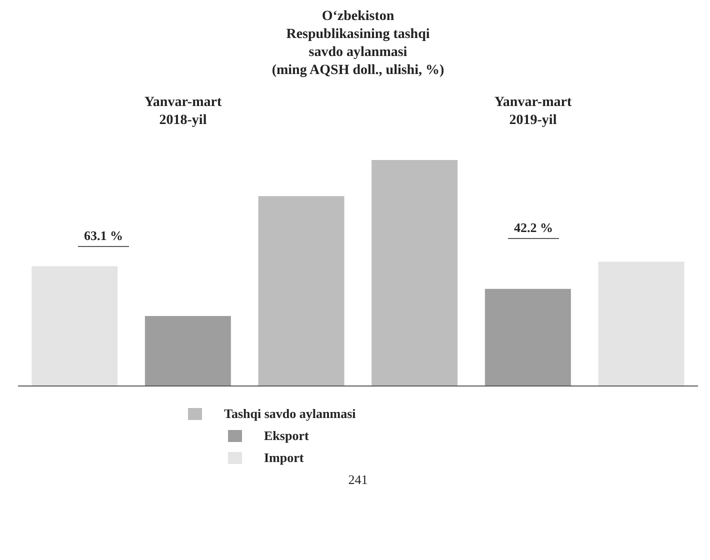 The width and height of the screenshot is (710, 560). I want to click on legend-label: Import, so click(284, 458).